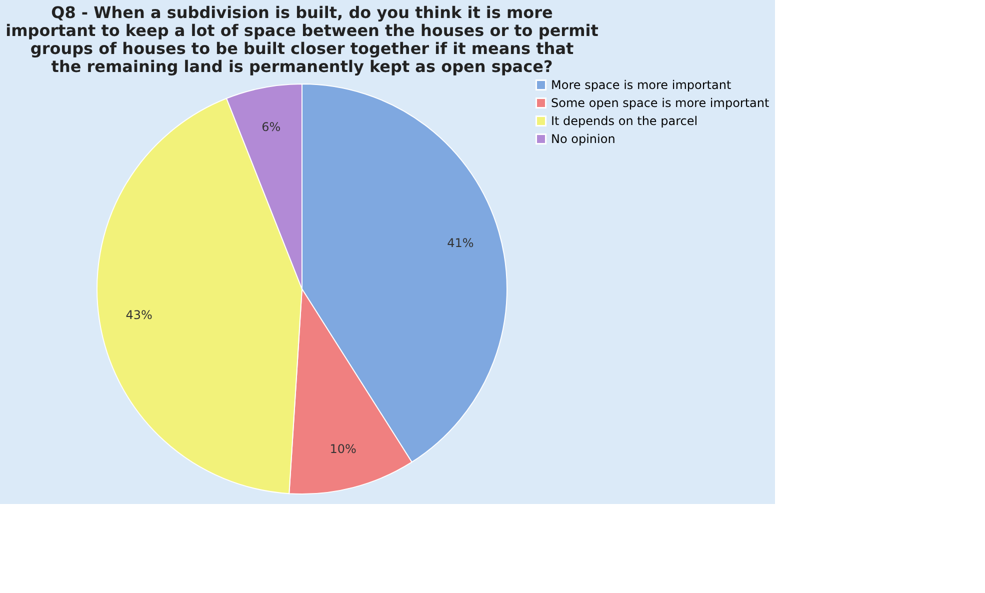 This screenshot has height=593, width=985. Describe the element at coordinates (139, 315) in the screenshot. I see `data-label: 43%` at that location.